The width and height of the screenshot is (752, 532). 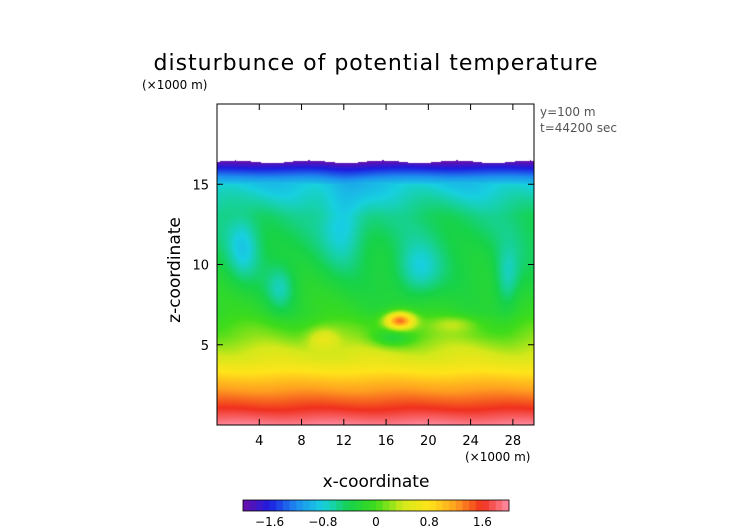 I want to click on annotation-y: y=100 m, so click(x=568, y=112).